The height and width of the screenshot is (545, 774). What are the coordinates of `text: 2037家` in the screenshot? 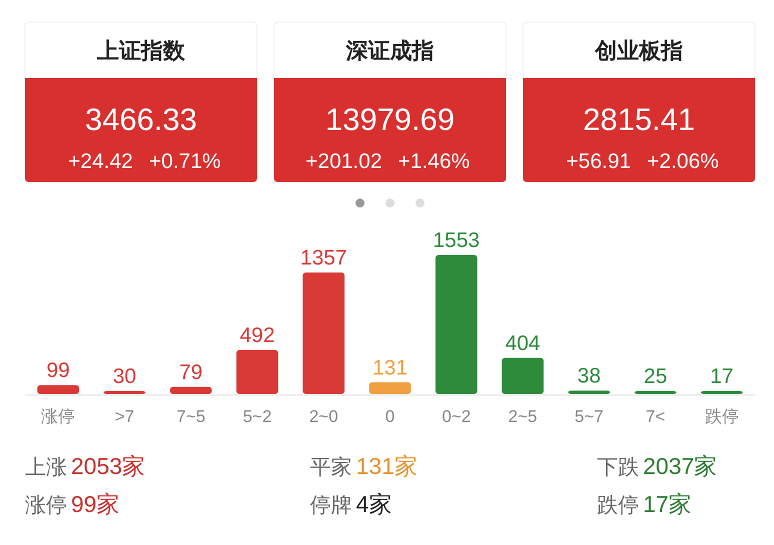 It's located at (680, 466).